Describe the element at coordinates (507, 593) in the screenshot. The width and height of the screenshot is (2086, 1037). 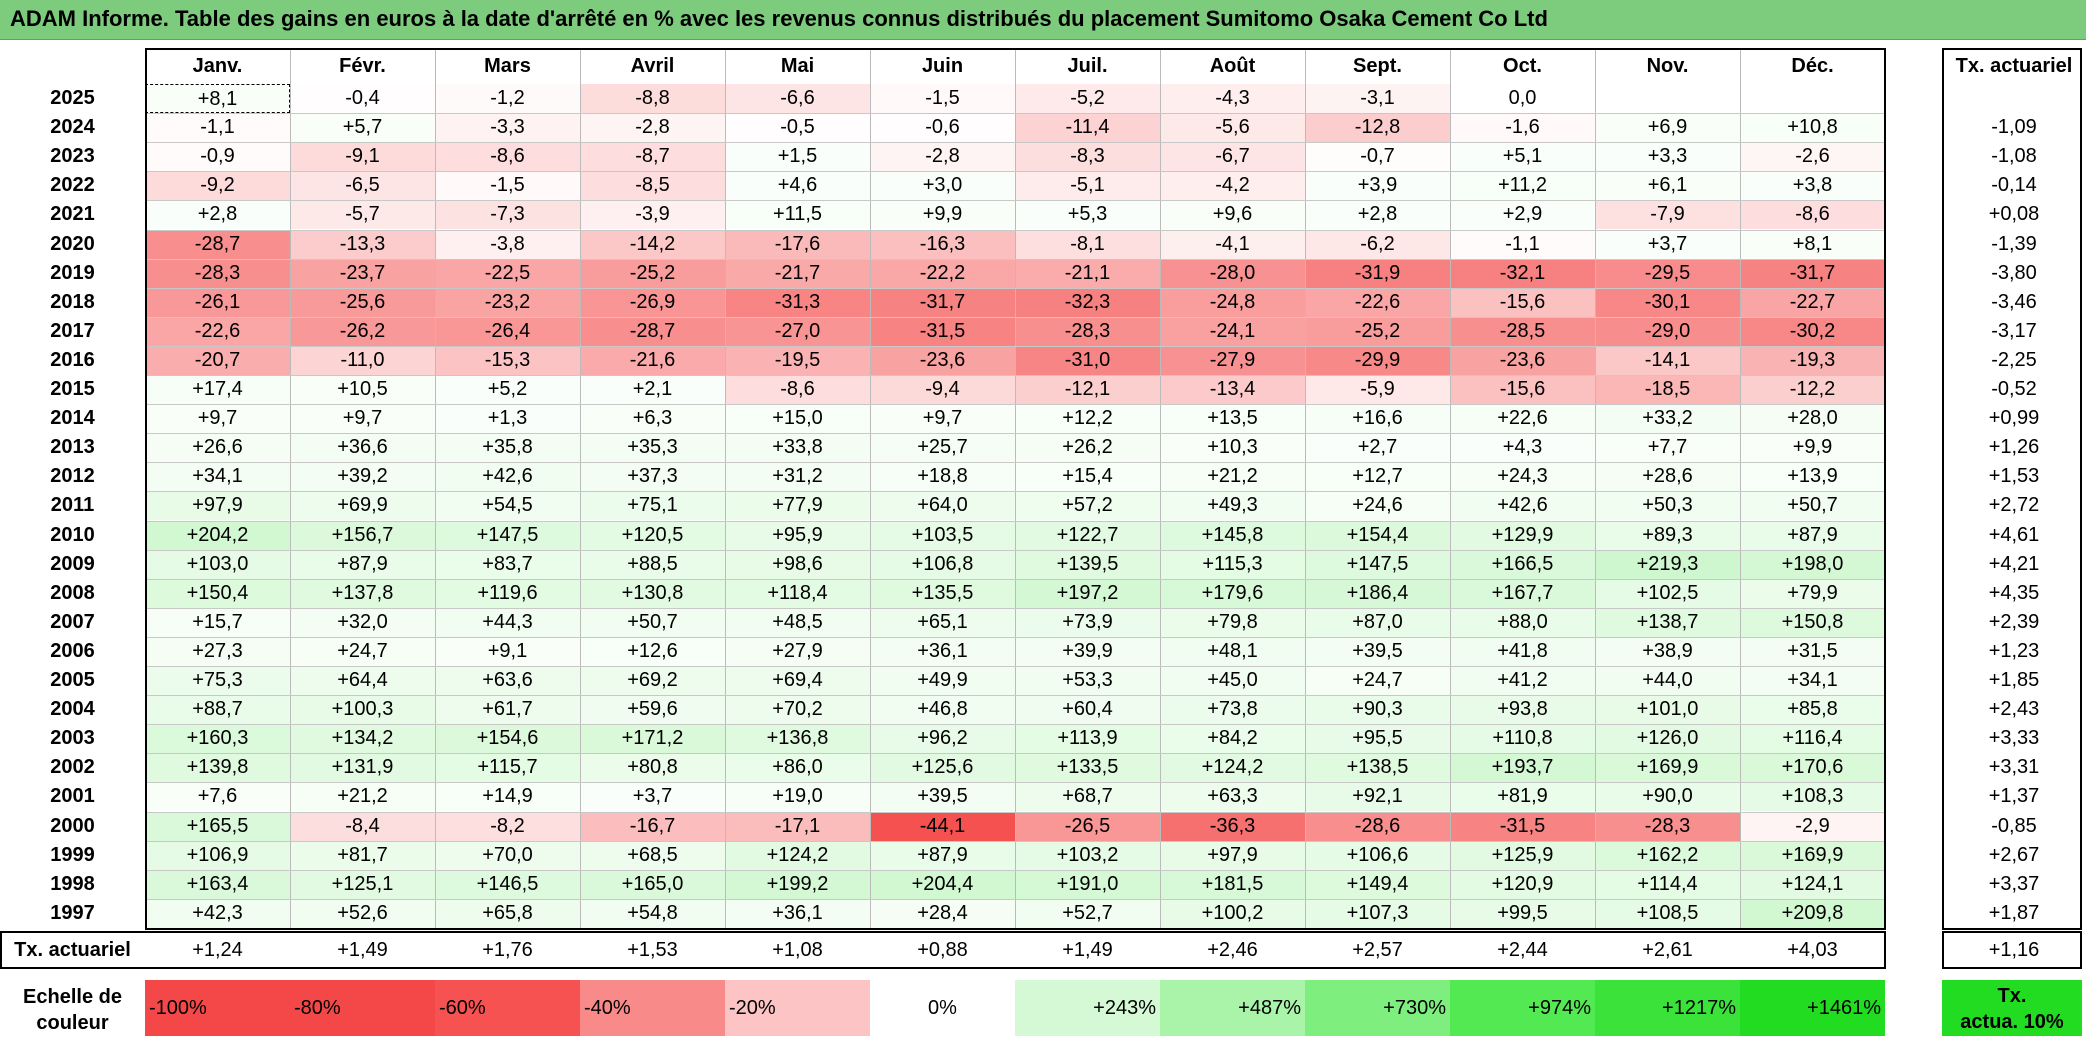
I see `table-cell: +119,6` at that location.